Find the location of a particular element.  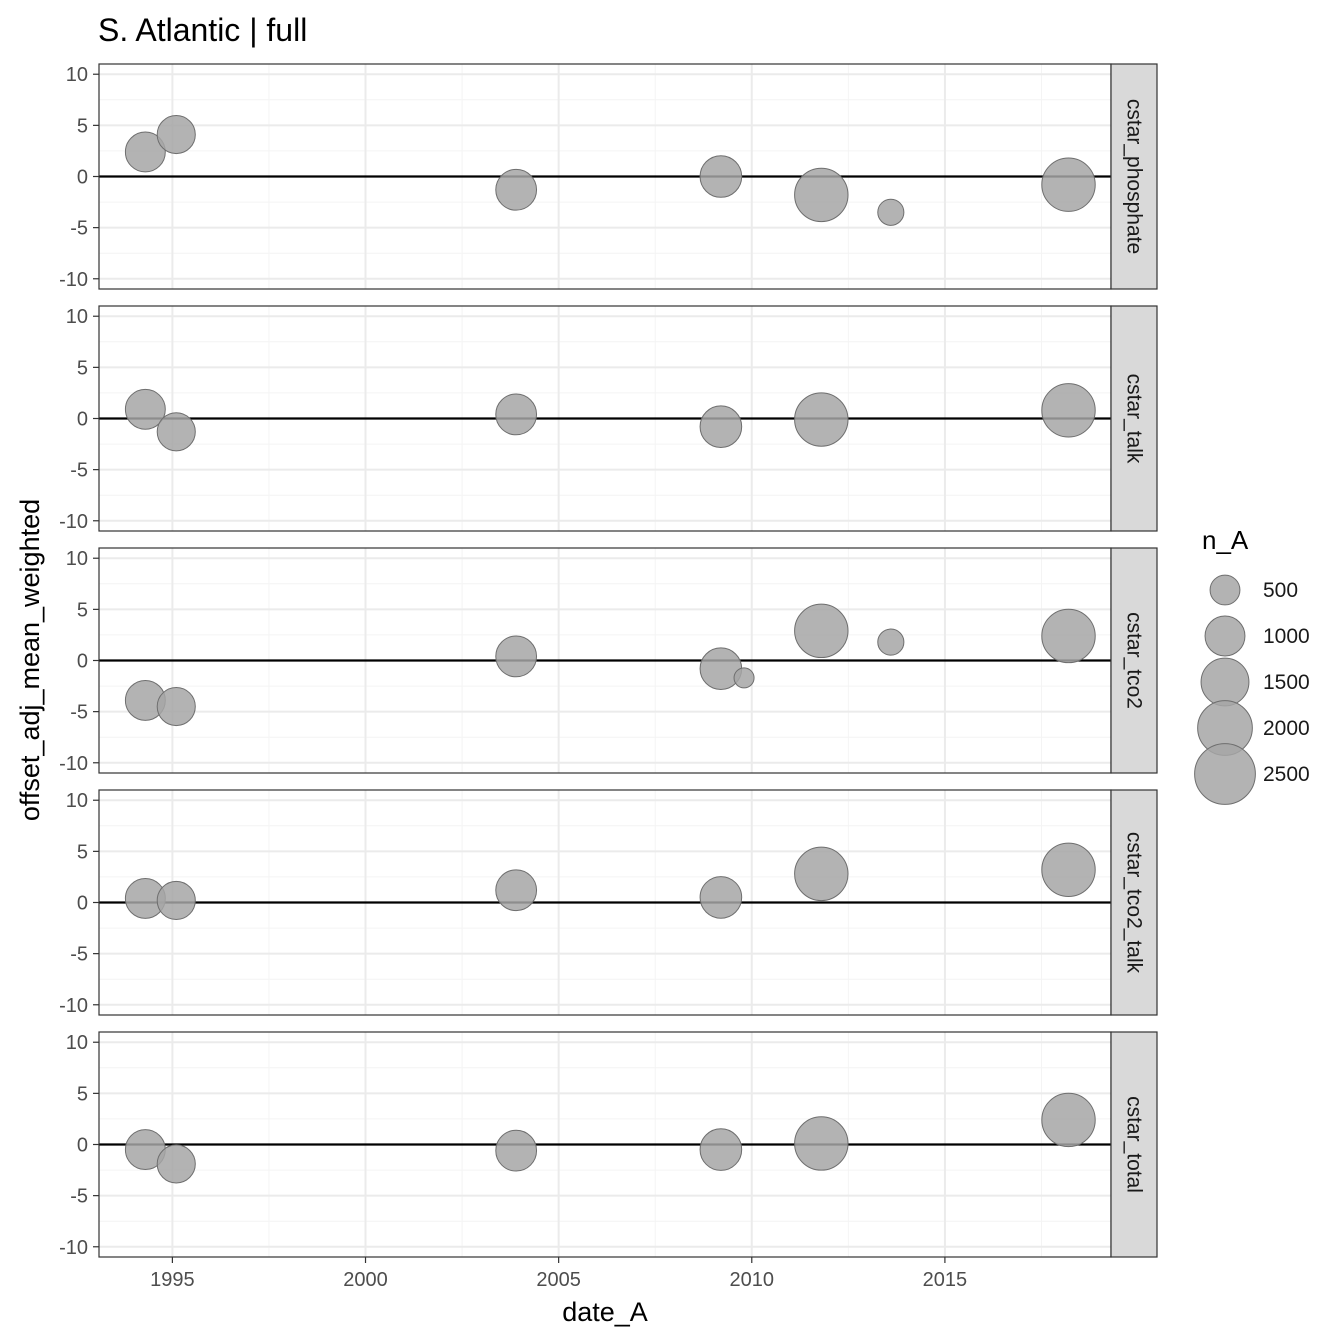

legend-label: 500 is located at coordinates (1280, 590).